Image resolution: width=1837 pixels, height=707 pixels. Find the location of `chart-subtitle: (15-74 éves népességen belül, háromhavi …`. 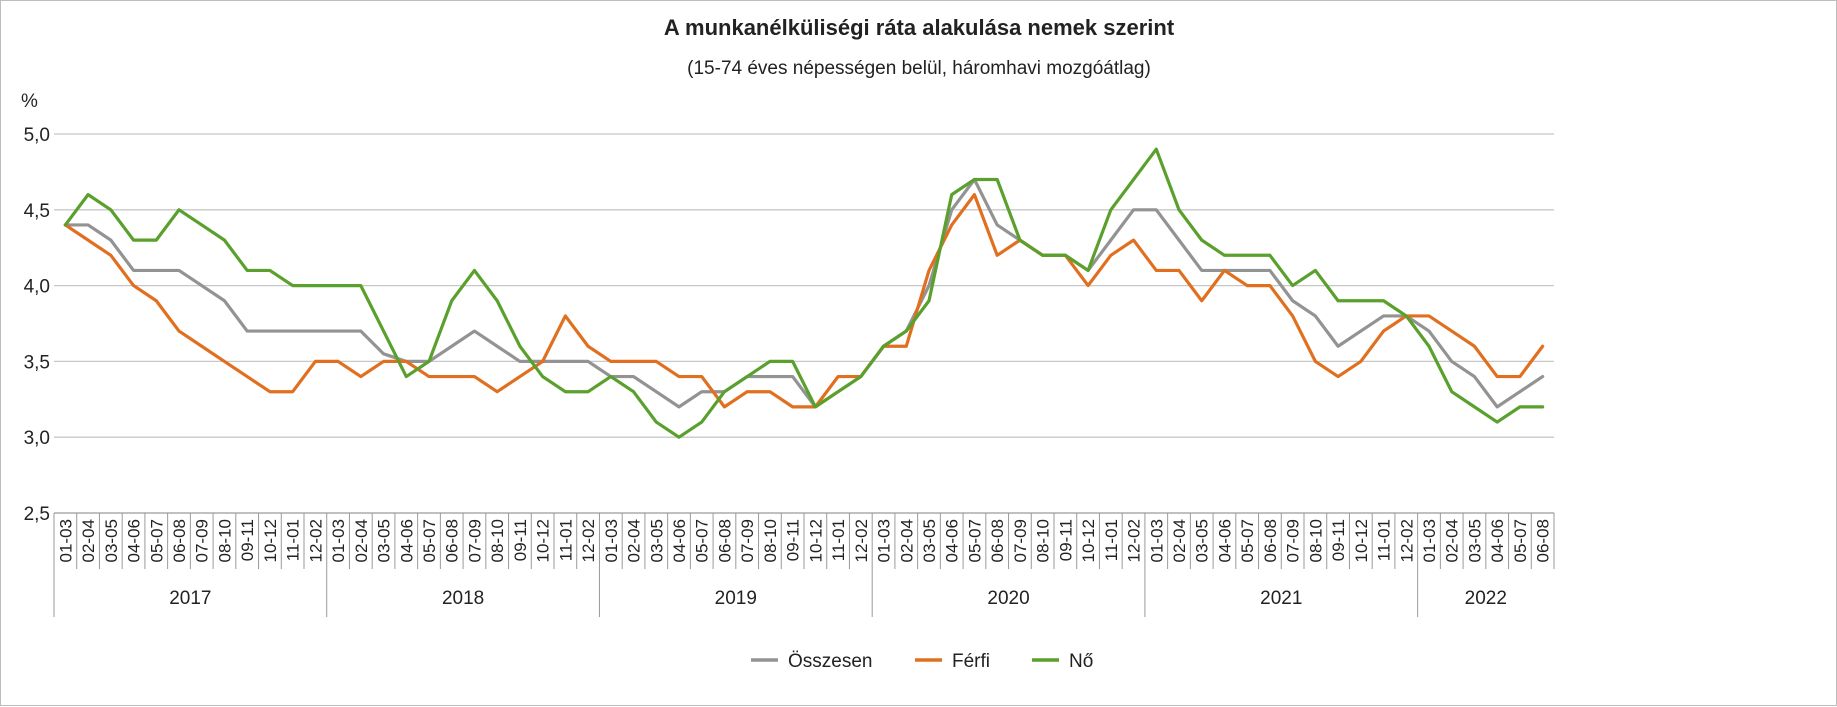

chart-subtitle: (15-74 éves népességen belül, háromhavi … is located at coordinates (919, 68).